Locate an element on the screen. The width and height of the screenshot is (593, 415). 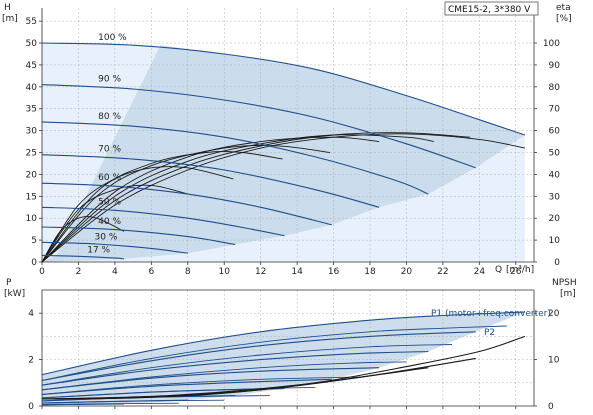
eff-tick-label: 50 is located at coordinates (555, 154).